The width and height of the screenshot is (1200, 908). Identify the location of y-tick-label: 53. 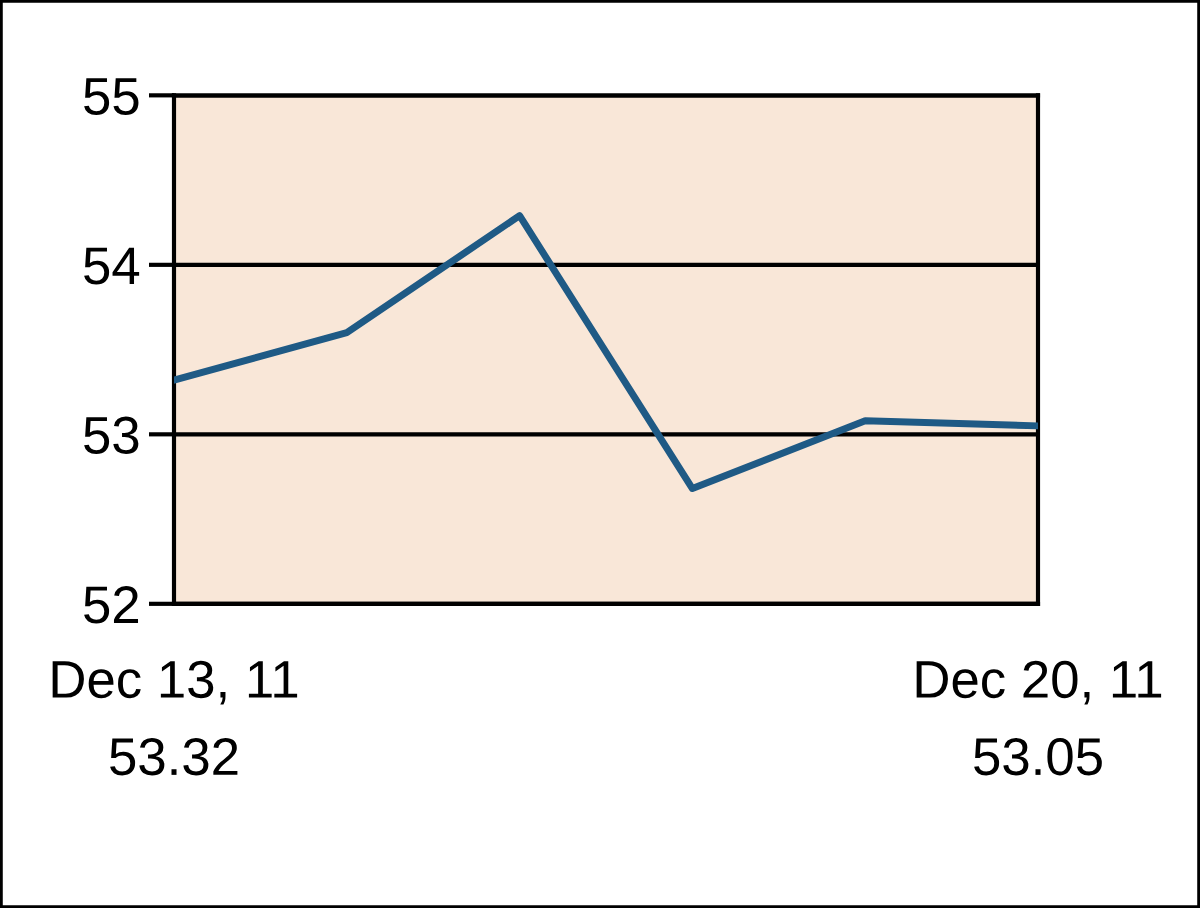
(111, 435).